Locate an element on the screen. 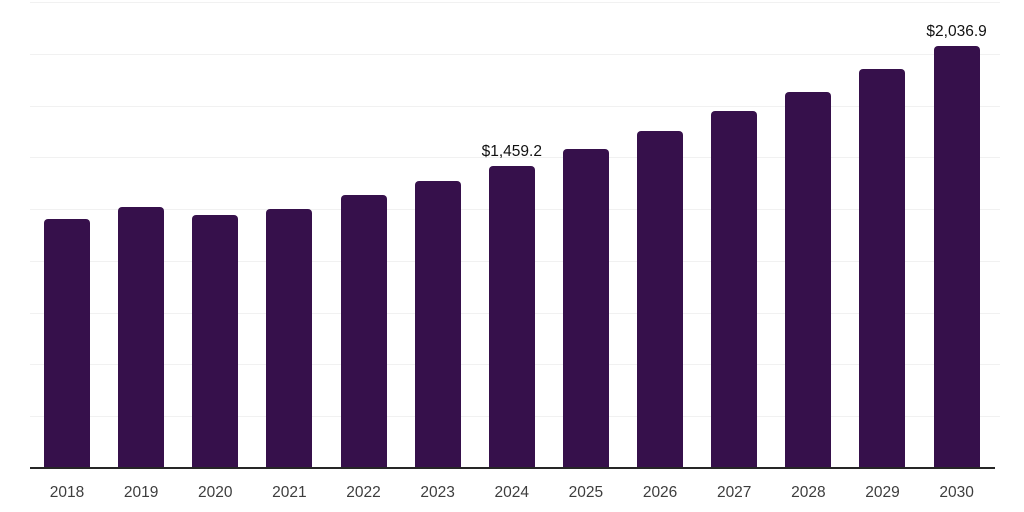  bar-2028 is located at coordinates (808, 280).